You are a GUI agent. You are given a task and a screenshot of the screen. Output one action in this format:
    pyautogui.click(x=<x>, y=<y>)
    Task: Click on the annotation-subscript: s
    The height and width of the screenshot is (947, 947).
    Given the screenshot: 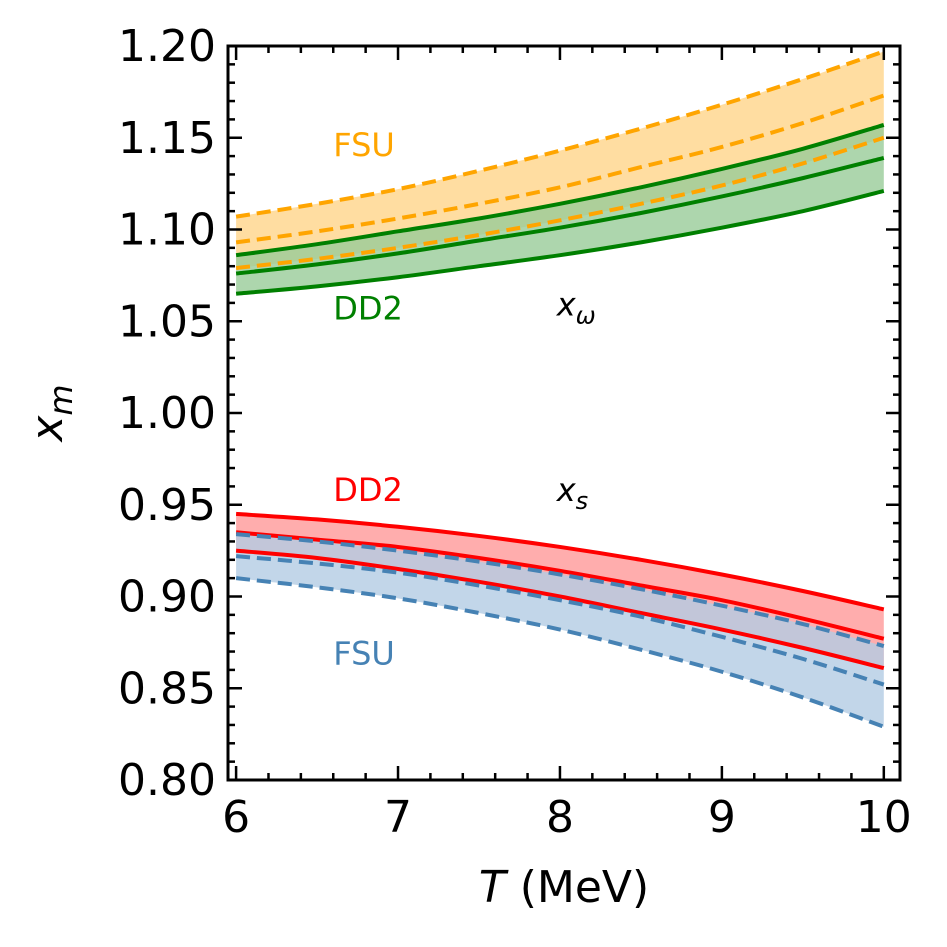 What is the action you would take?
    pyautogui.click(x=582, y=501)
    